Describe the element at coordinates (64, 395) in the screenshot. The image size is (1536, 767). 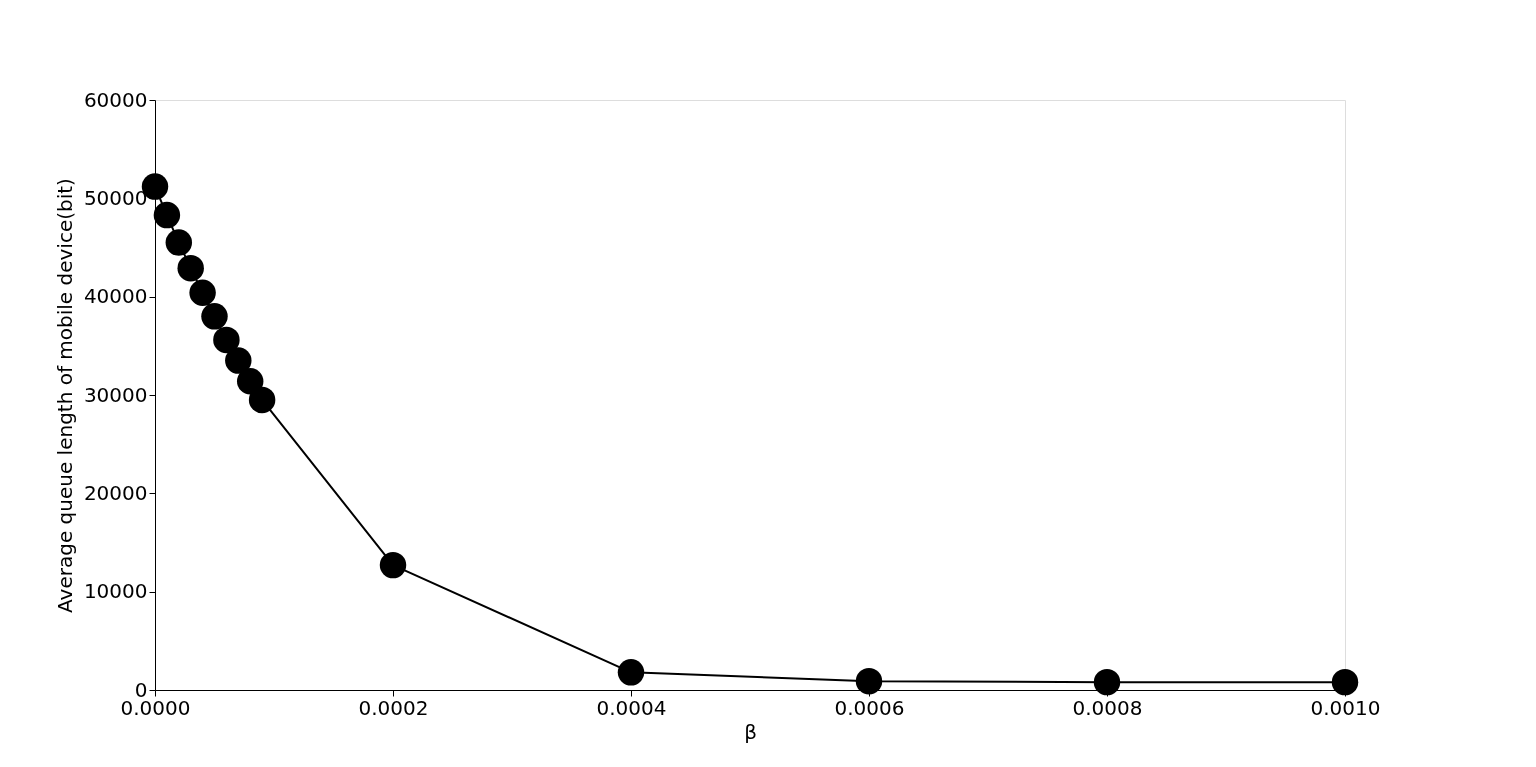
I see `y-axis-title: Average queue length of mobile device(bit)` at that location.